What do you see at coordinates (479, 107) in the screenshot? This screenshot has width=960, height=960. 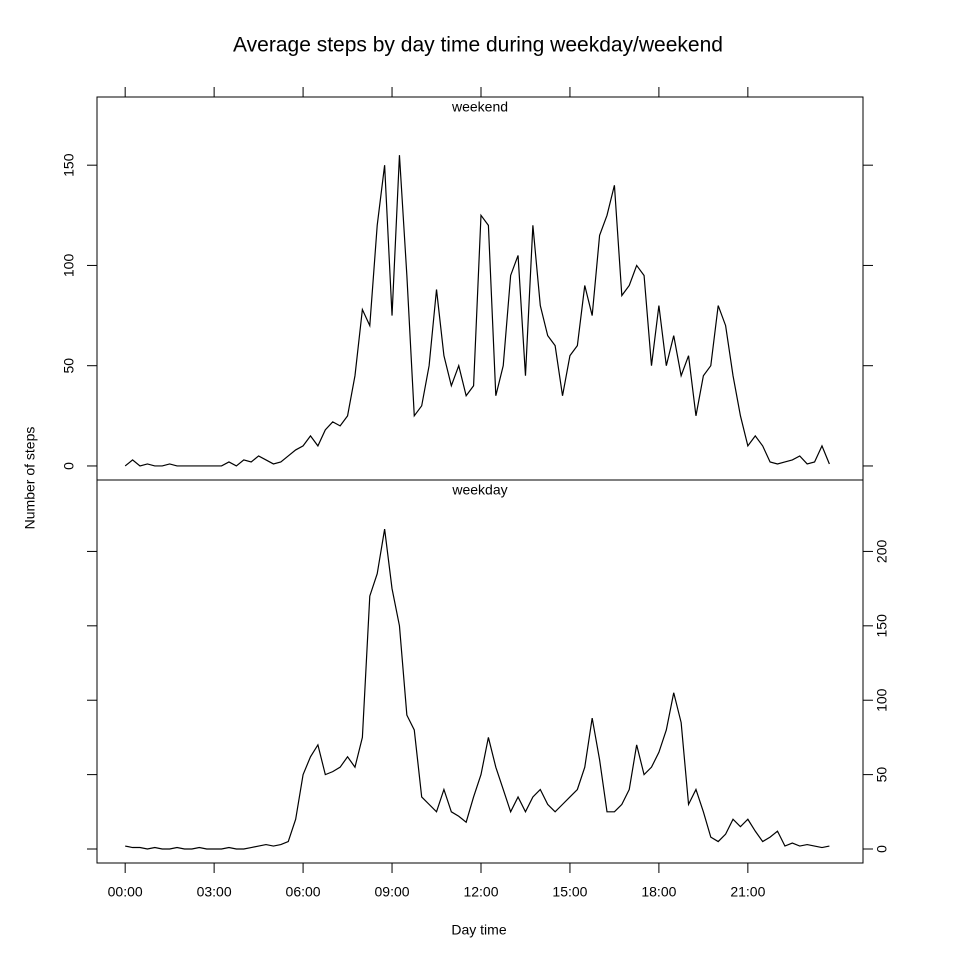 I see `panel-strip-label: weekend` at bounding box center [479, 107].